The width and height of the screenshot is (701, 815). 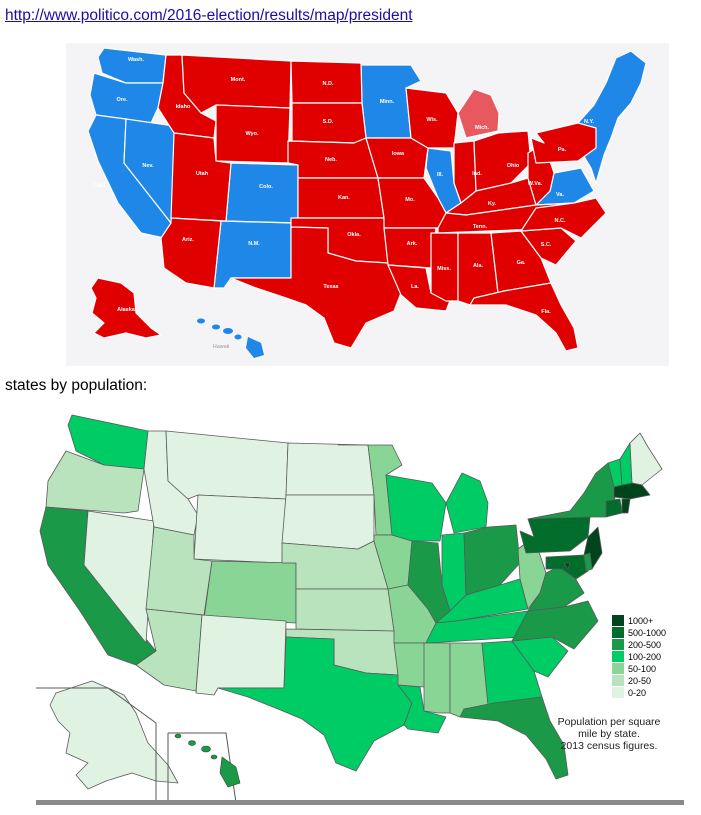 I want to click on density-montana, so click(x=227, y=465).